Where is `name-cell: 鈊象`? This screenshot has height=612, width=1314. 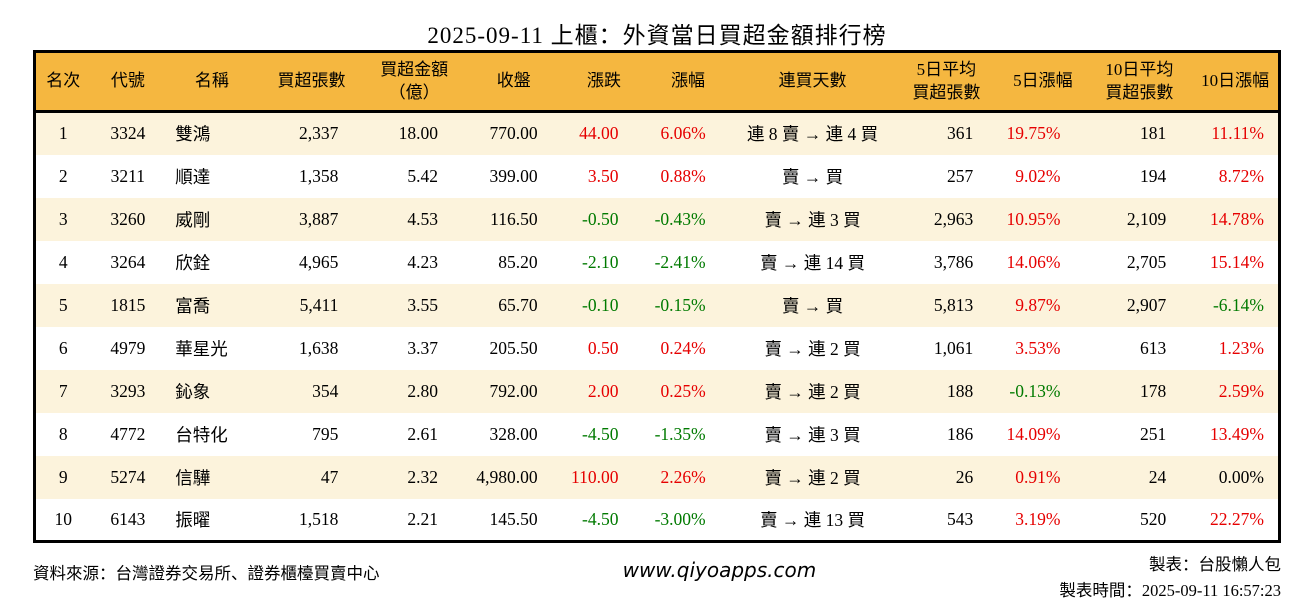 name-cell: 鈊象 is located at coordinates (193, 391).